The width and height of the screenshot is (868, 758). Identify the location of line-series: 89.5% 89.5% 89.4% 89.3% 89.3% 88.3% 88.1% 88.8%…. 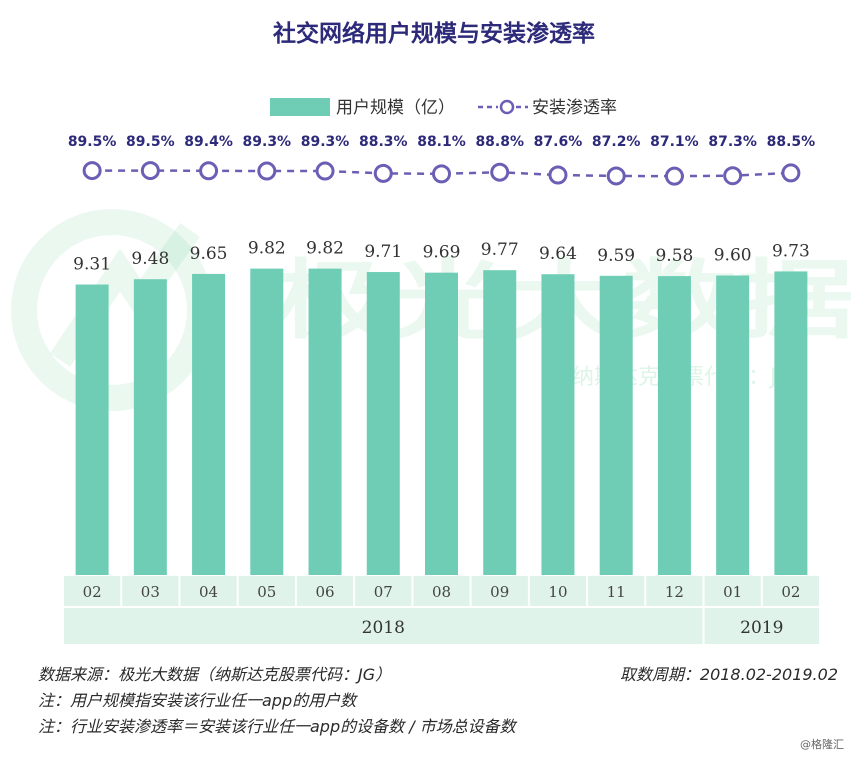
(442, 160).